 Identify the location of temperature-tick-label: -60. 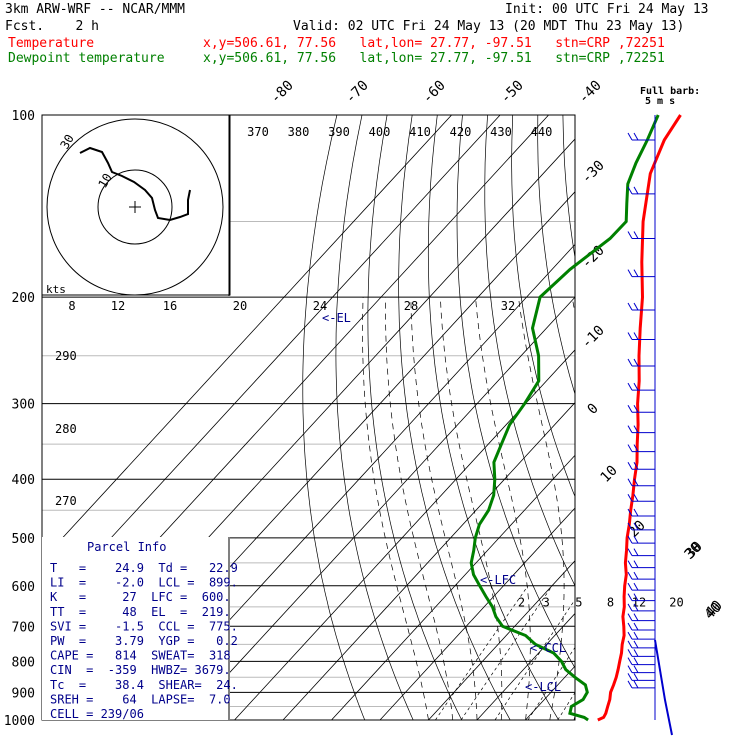
(434, 92).